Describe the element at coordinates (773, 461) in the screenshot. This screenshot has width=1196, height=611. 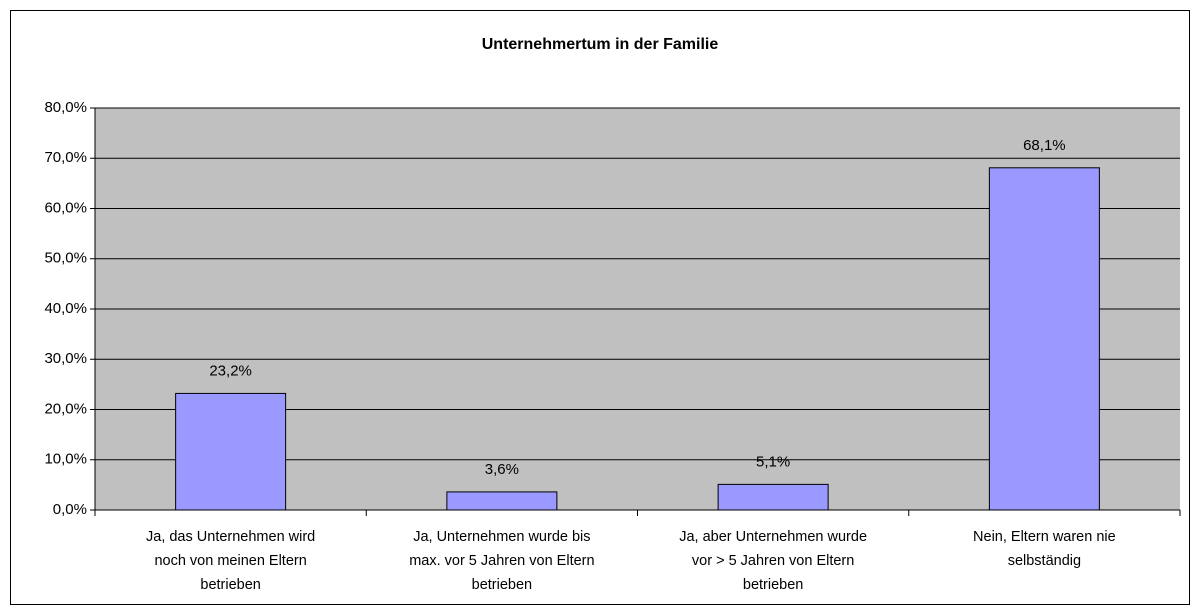
I see `data-label: 5,1%` at that location.